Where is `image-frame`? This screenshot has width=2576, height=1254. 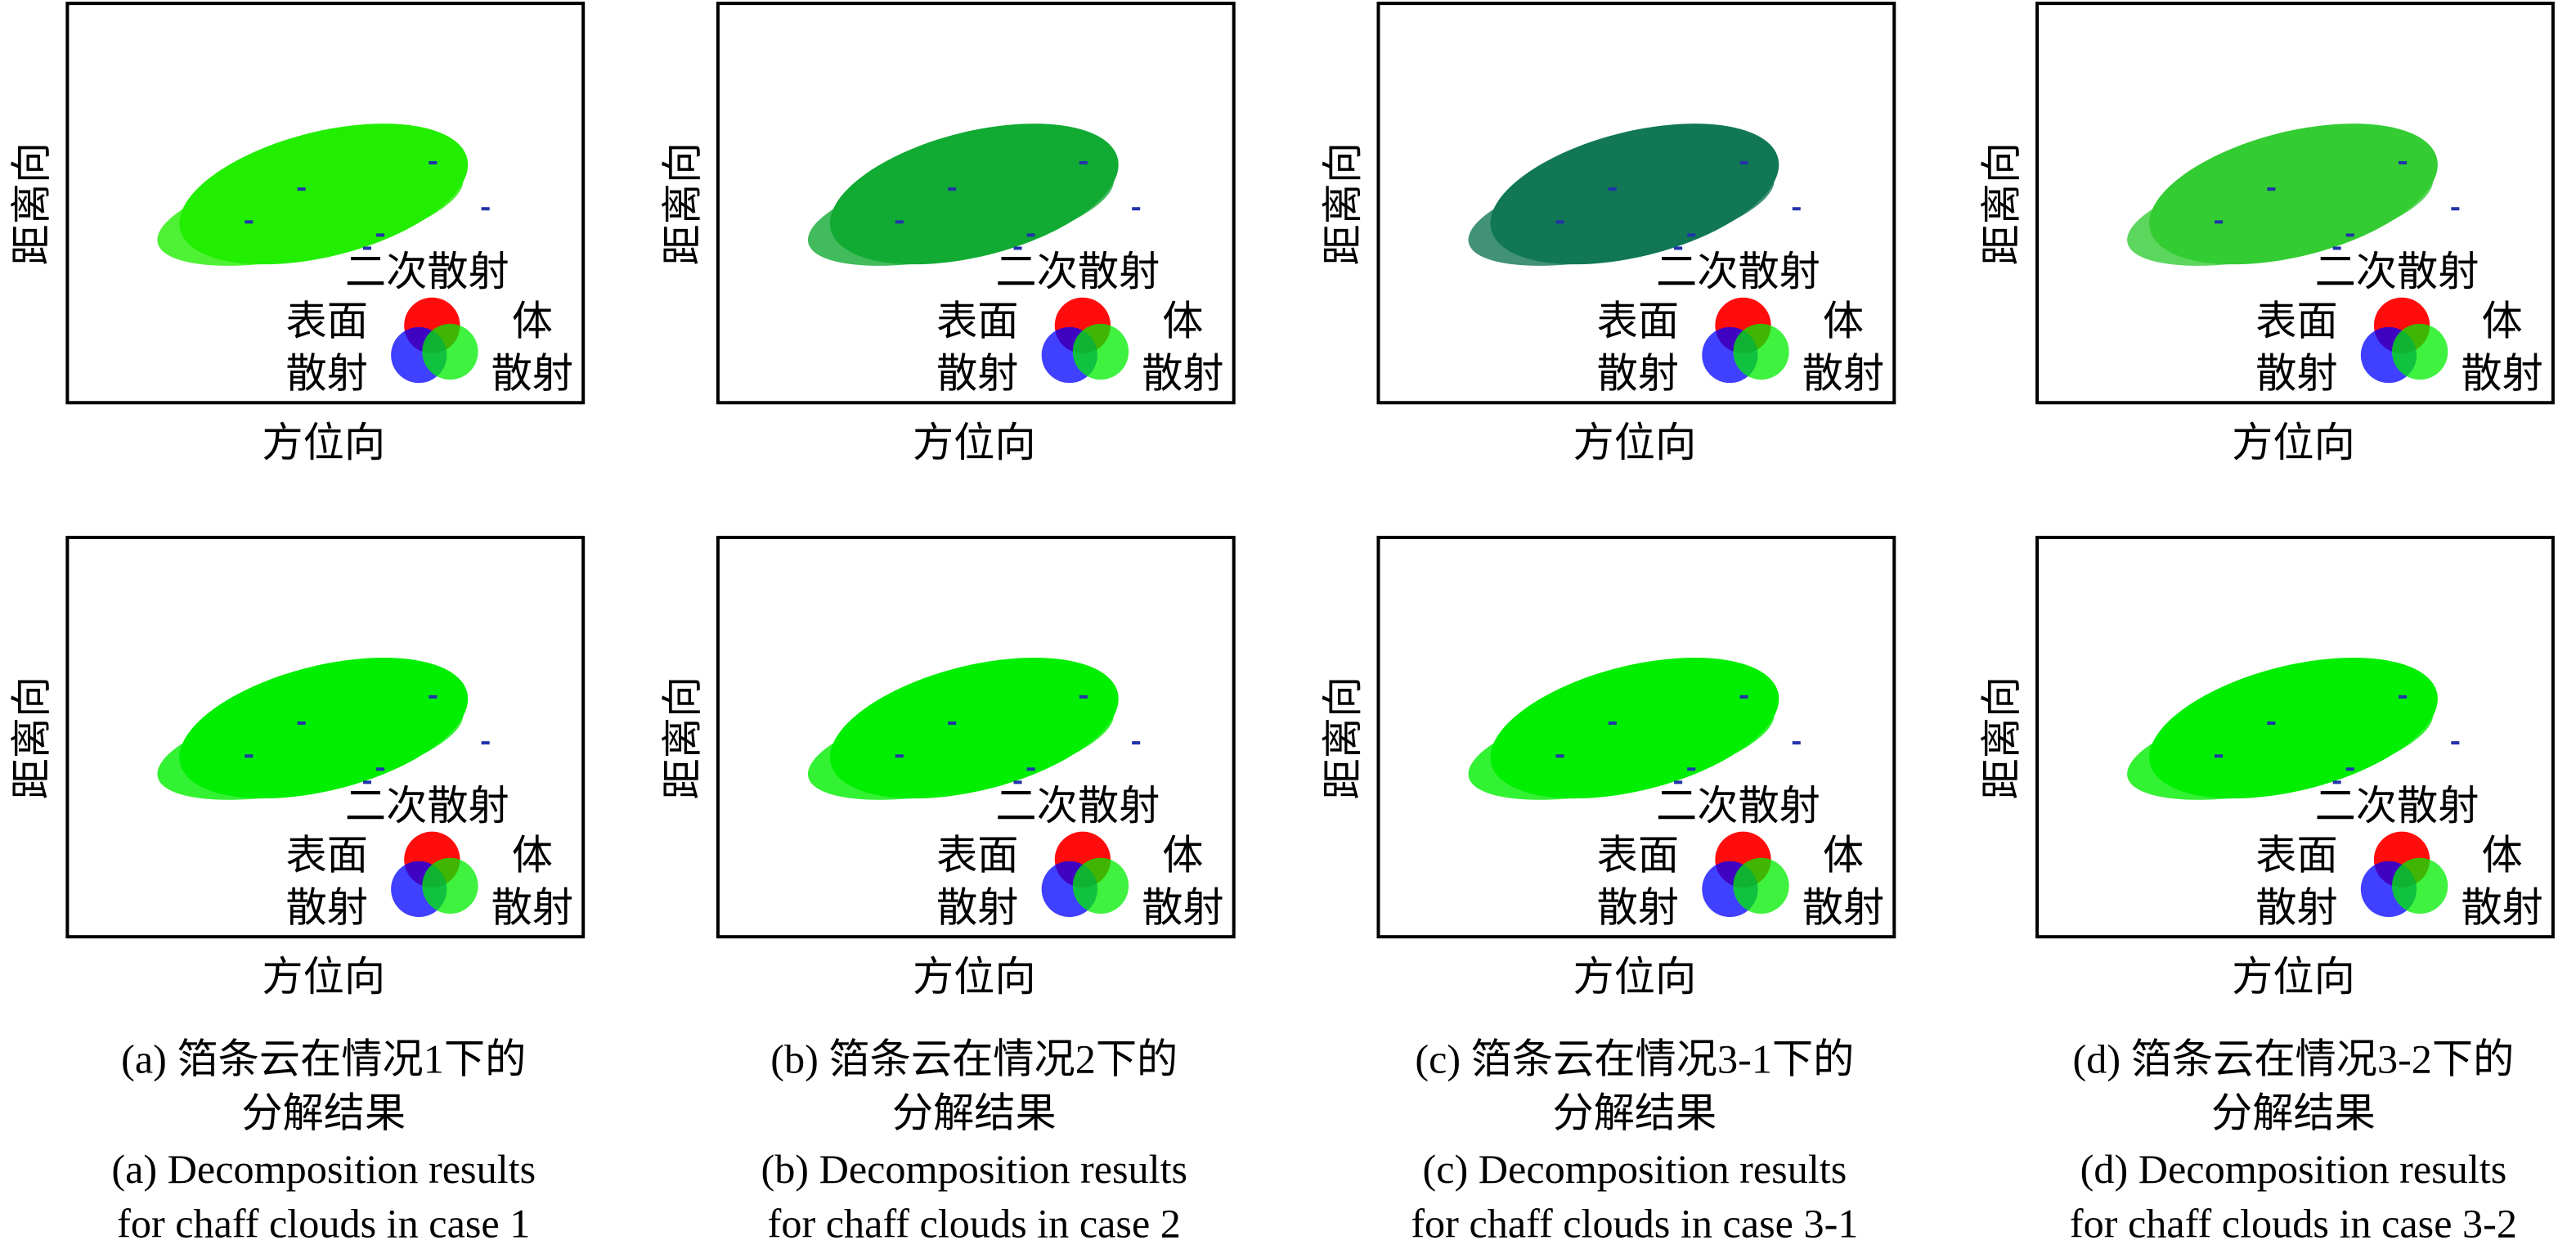 image-frame is located at coordinates (325, 737).